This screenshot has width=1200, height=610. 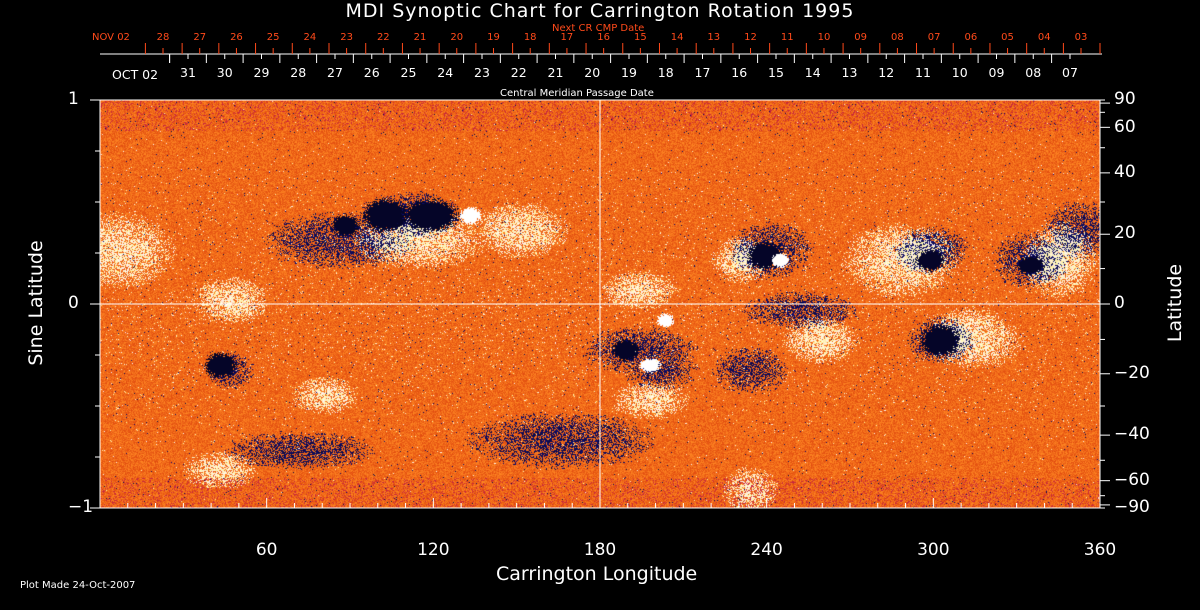 I want to click on cmp-date-label: 23, so click(x=482, y=72).